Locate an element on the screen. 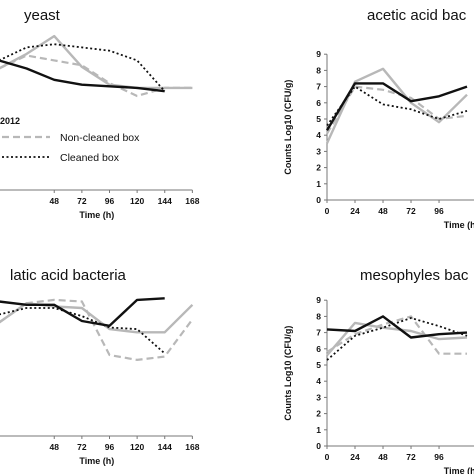  chart-title: yeast is located at coordinates (42, 15).